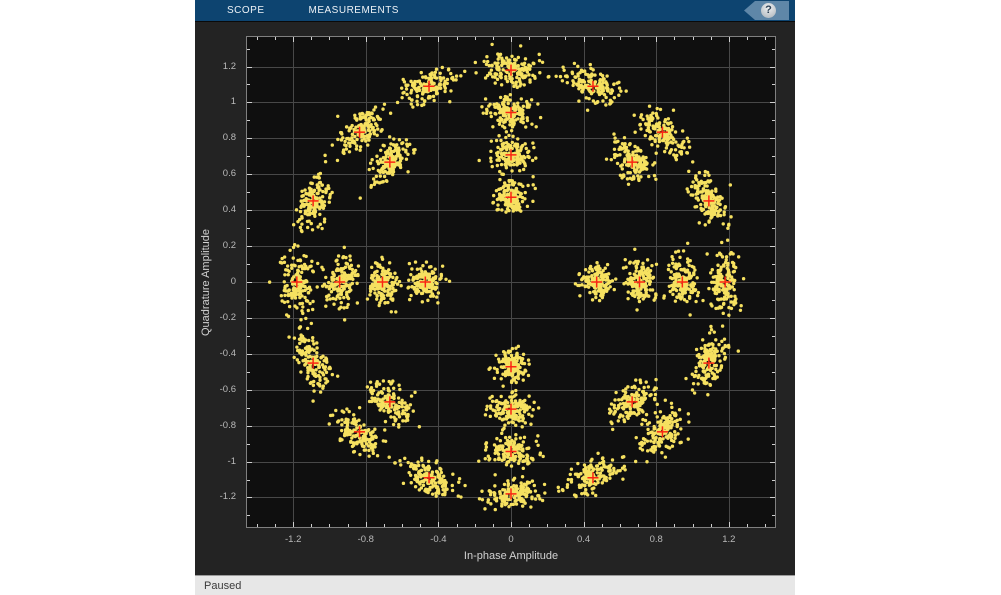 This screenshot has height=595, width=1001. Describe the element at coordinates (583, 539) in the screenshot. I see `x-tick-label: 0.4` at that location.